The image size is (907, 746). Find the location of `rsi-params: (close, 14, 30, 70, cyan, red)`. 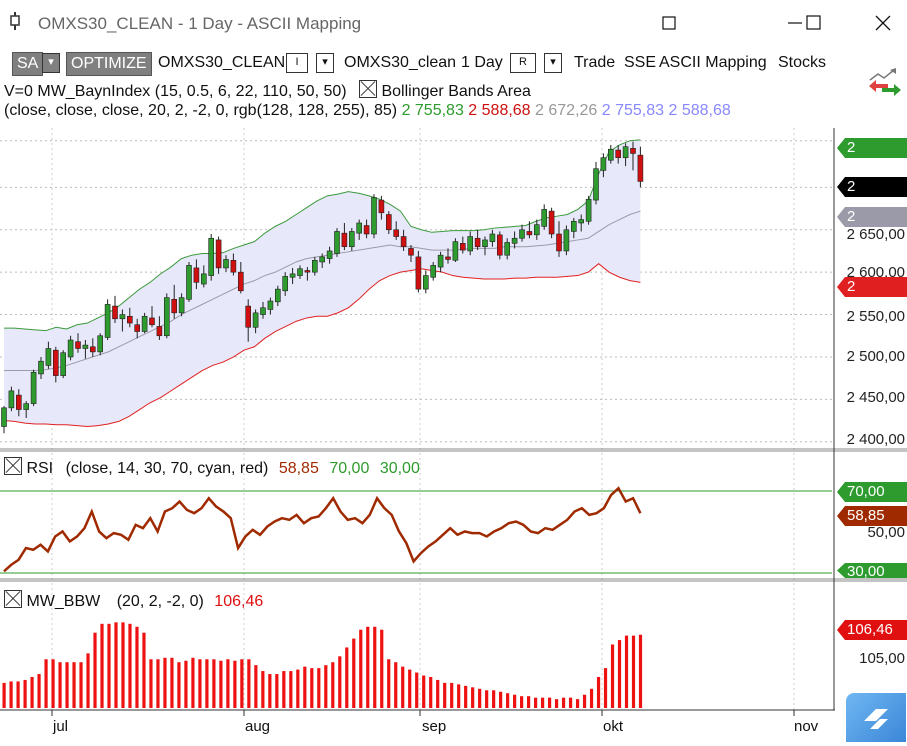

rsi-params: (close, 14, 30, 70, cyan, red) is located at coordinates (167, 468).